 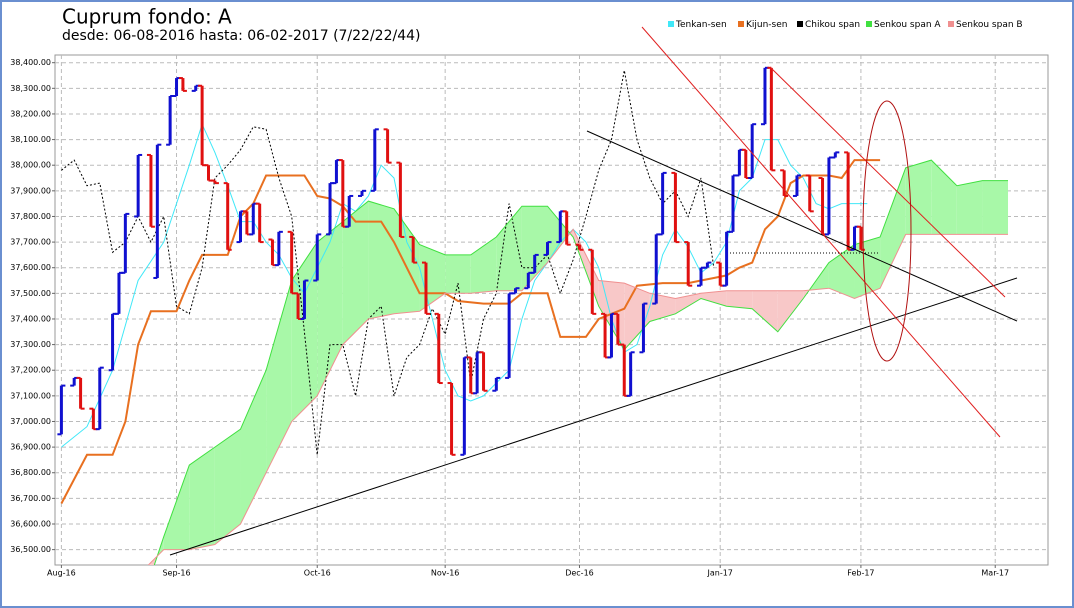 I want to click on y-tick-label: 37,800.00, so click(x=30, y=216).